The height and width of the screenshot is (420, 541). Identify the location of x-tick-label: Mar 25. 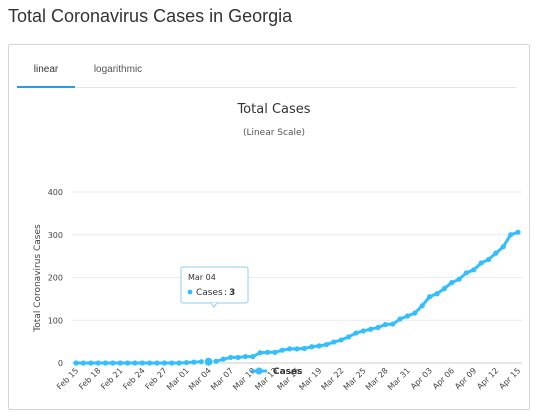
(355, 379).